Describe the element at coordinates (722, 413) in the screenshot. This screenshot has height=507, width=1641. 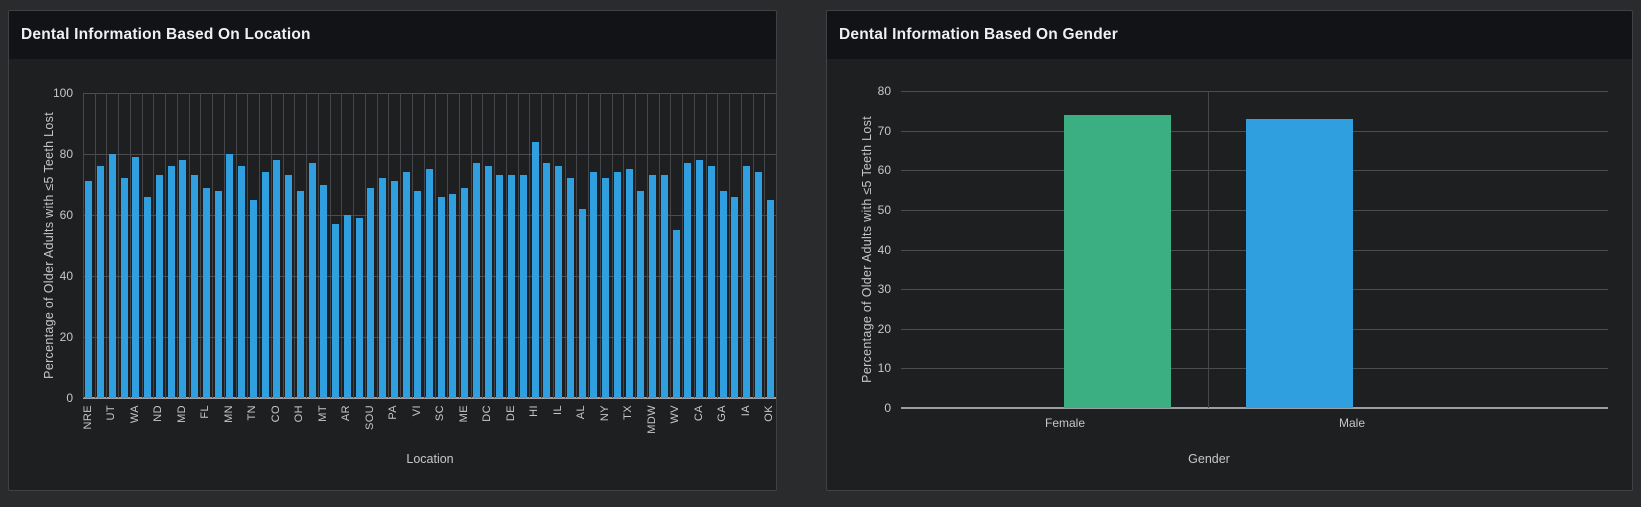
I see `x-tick-label: GA` at that location.